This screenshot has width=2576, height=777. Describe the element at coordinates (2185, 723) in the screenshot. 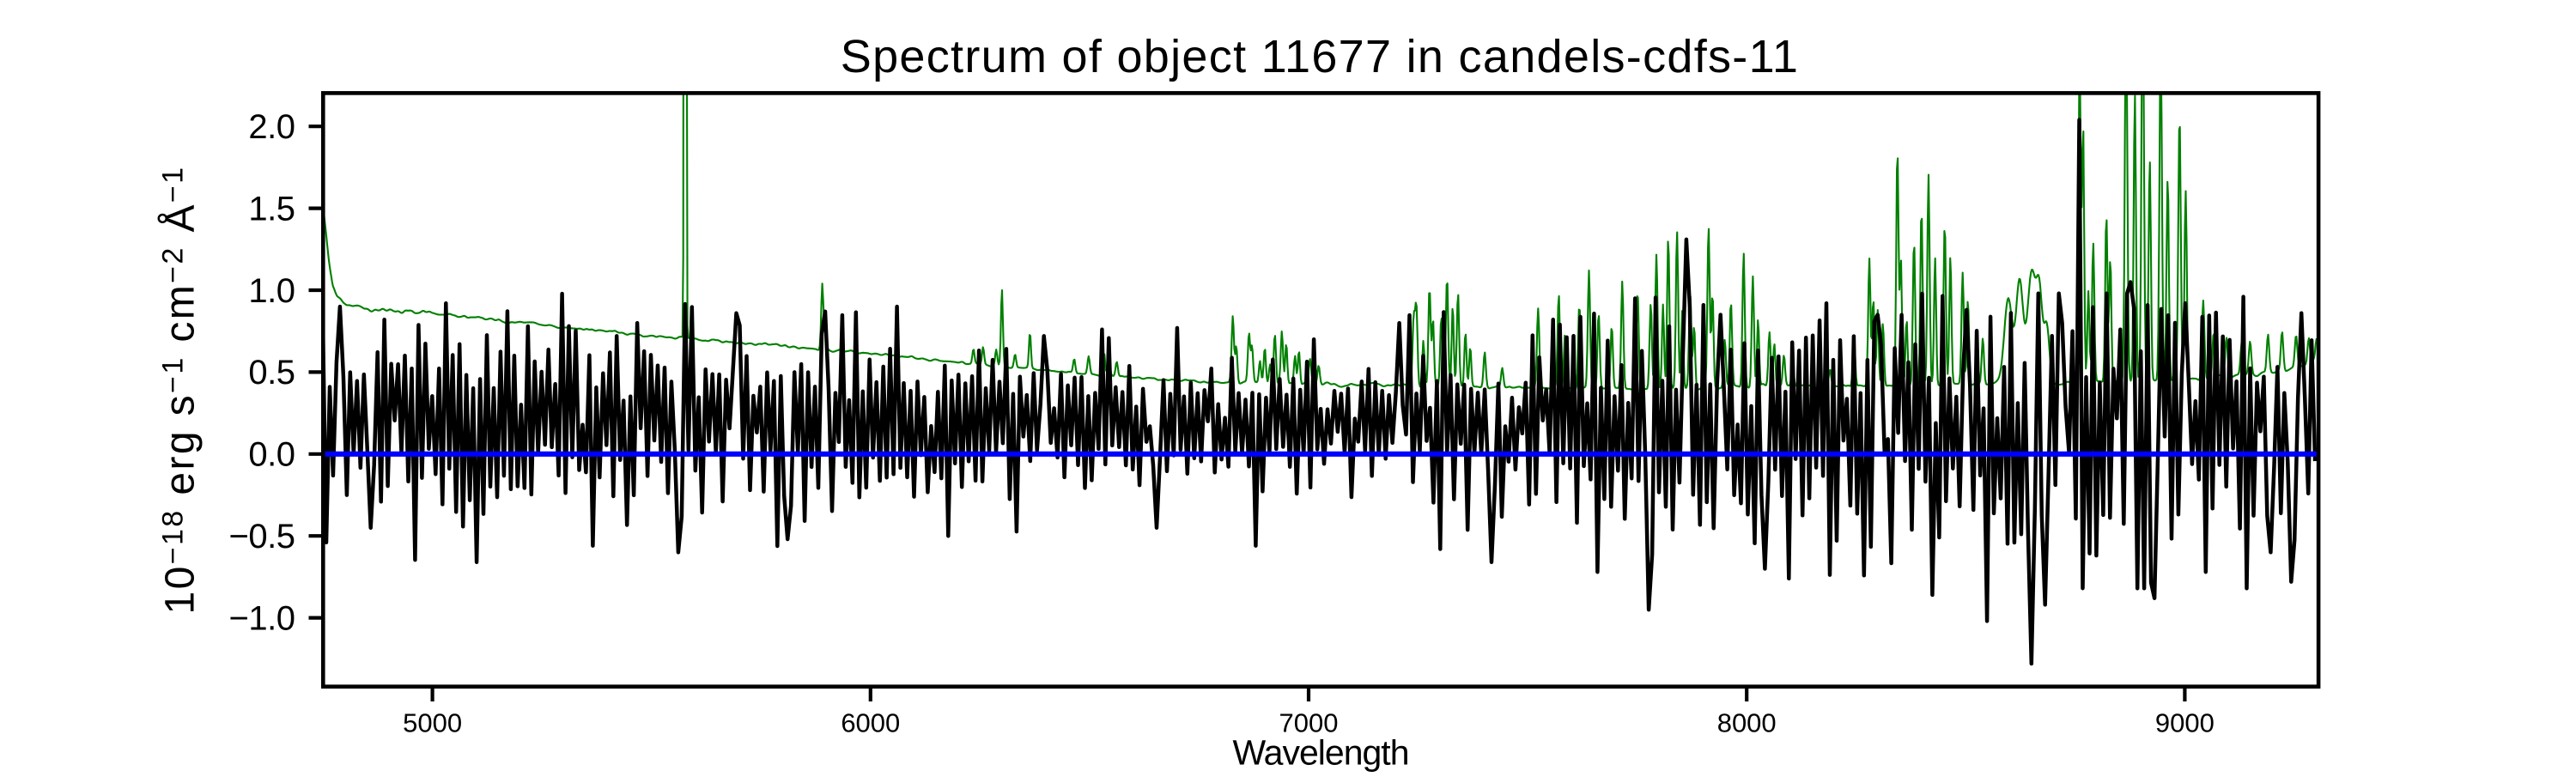

I see `svg-text: 9000` at that location.